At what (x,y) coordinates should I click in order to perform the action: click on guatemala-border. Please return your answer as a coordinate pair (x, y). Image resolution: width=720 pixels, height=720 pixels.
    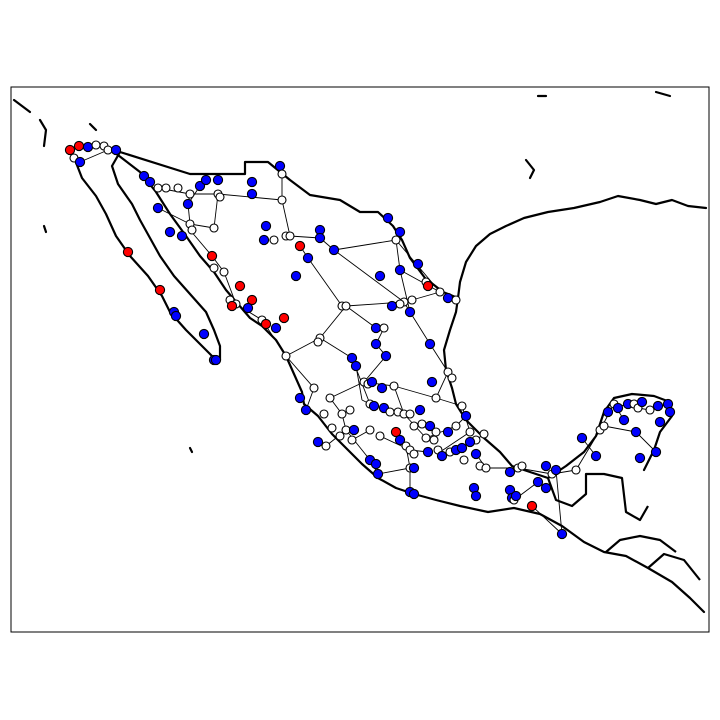
    Looking at the image, I should click on (597, 497).